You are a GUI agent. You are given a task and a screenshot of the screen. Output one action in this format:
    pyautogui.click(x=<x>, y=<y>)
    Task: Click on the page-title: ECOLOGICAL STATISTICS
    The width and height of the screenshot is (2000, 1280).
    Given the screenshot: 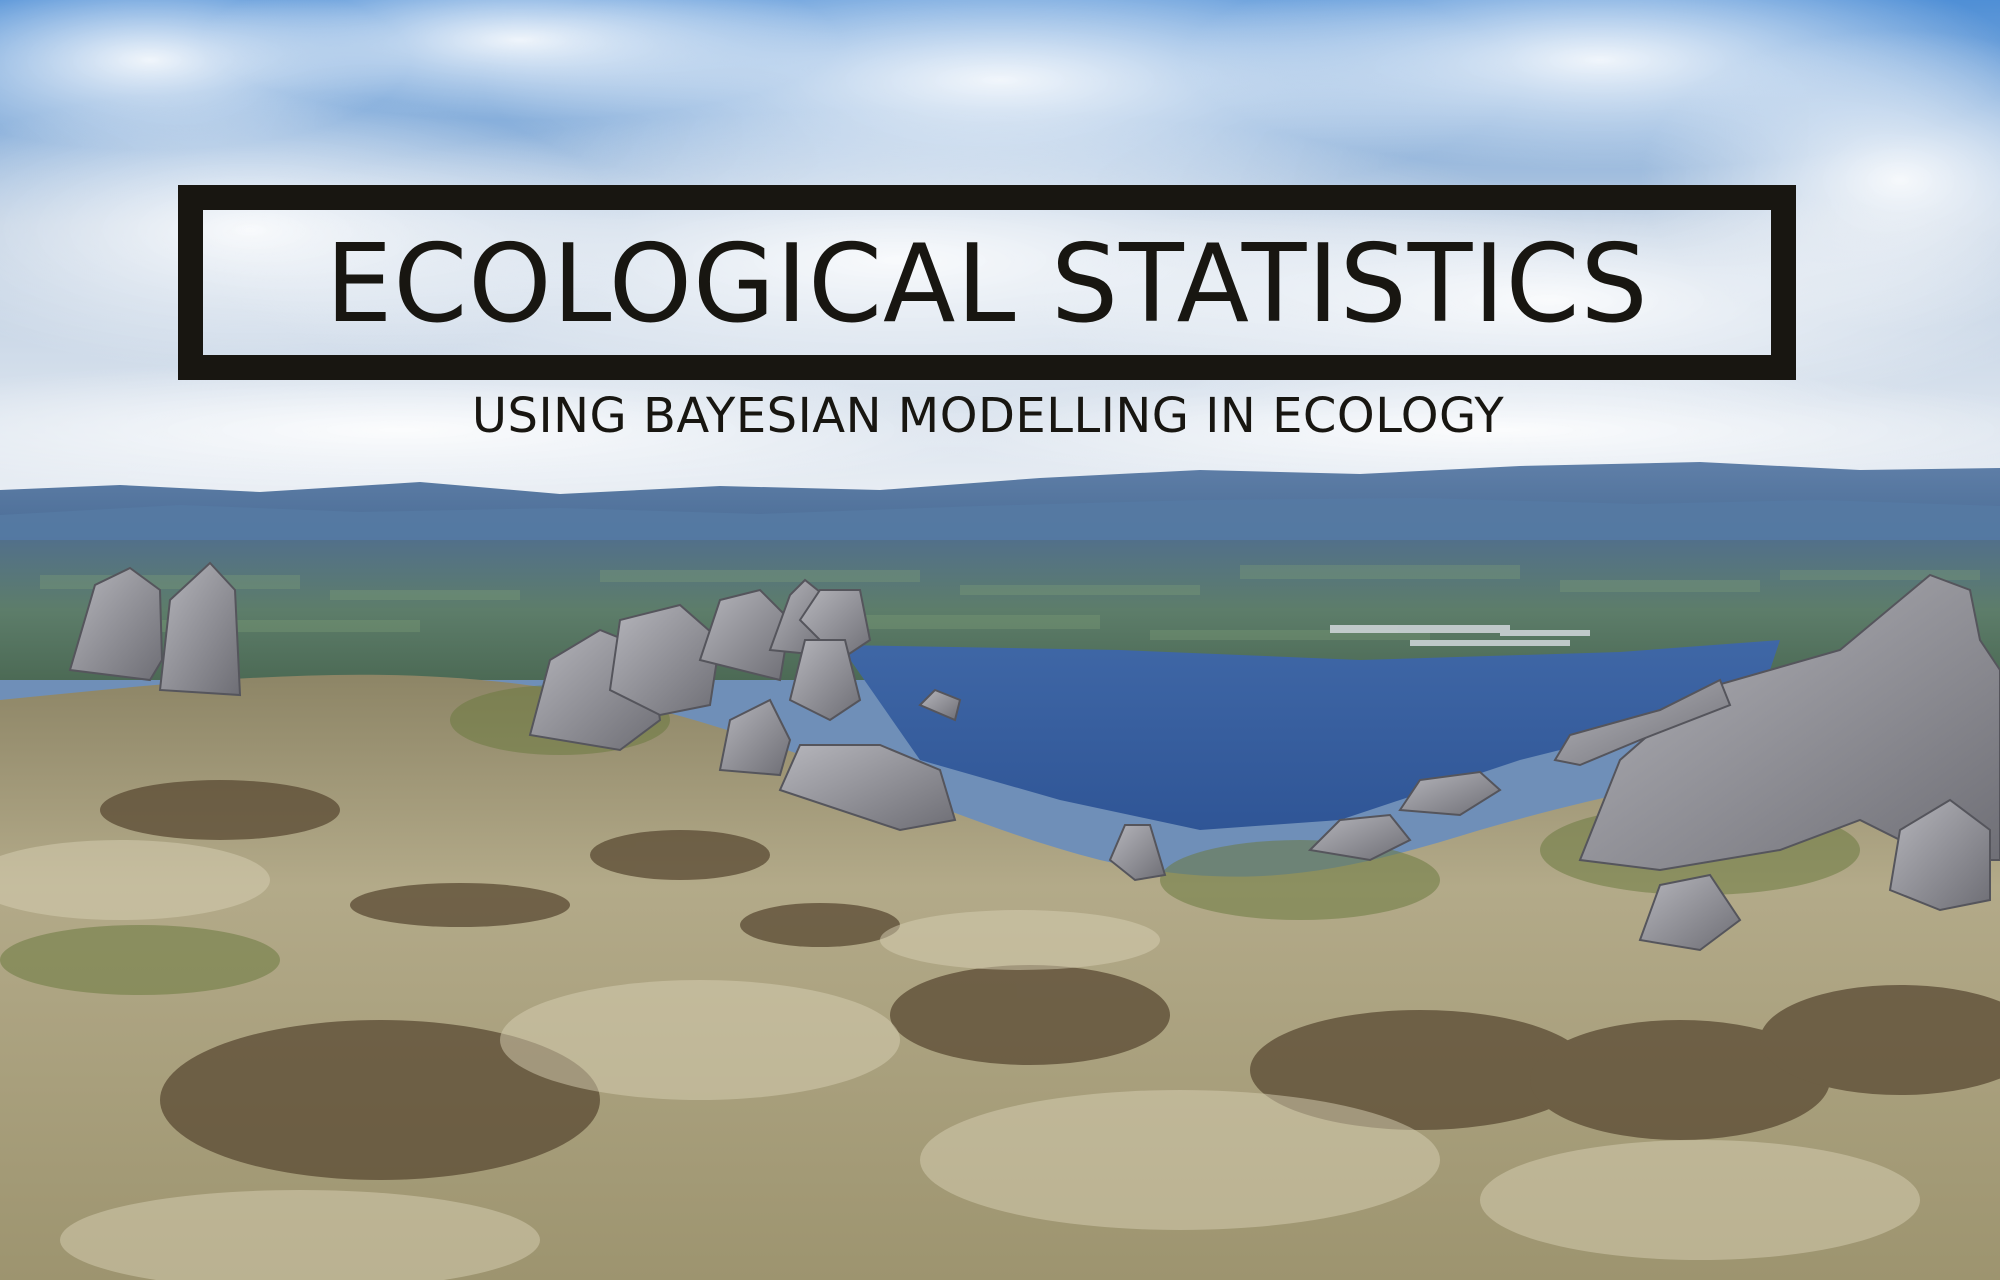 What is the action you would take?
    pyautogui.click(x=987, y=284)
    